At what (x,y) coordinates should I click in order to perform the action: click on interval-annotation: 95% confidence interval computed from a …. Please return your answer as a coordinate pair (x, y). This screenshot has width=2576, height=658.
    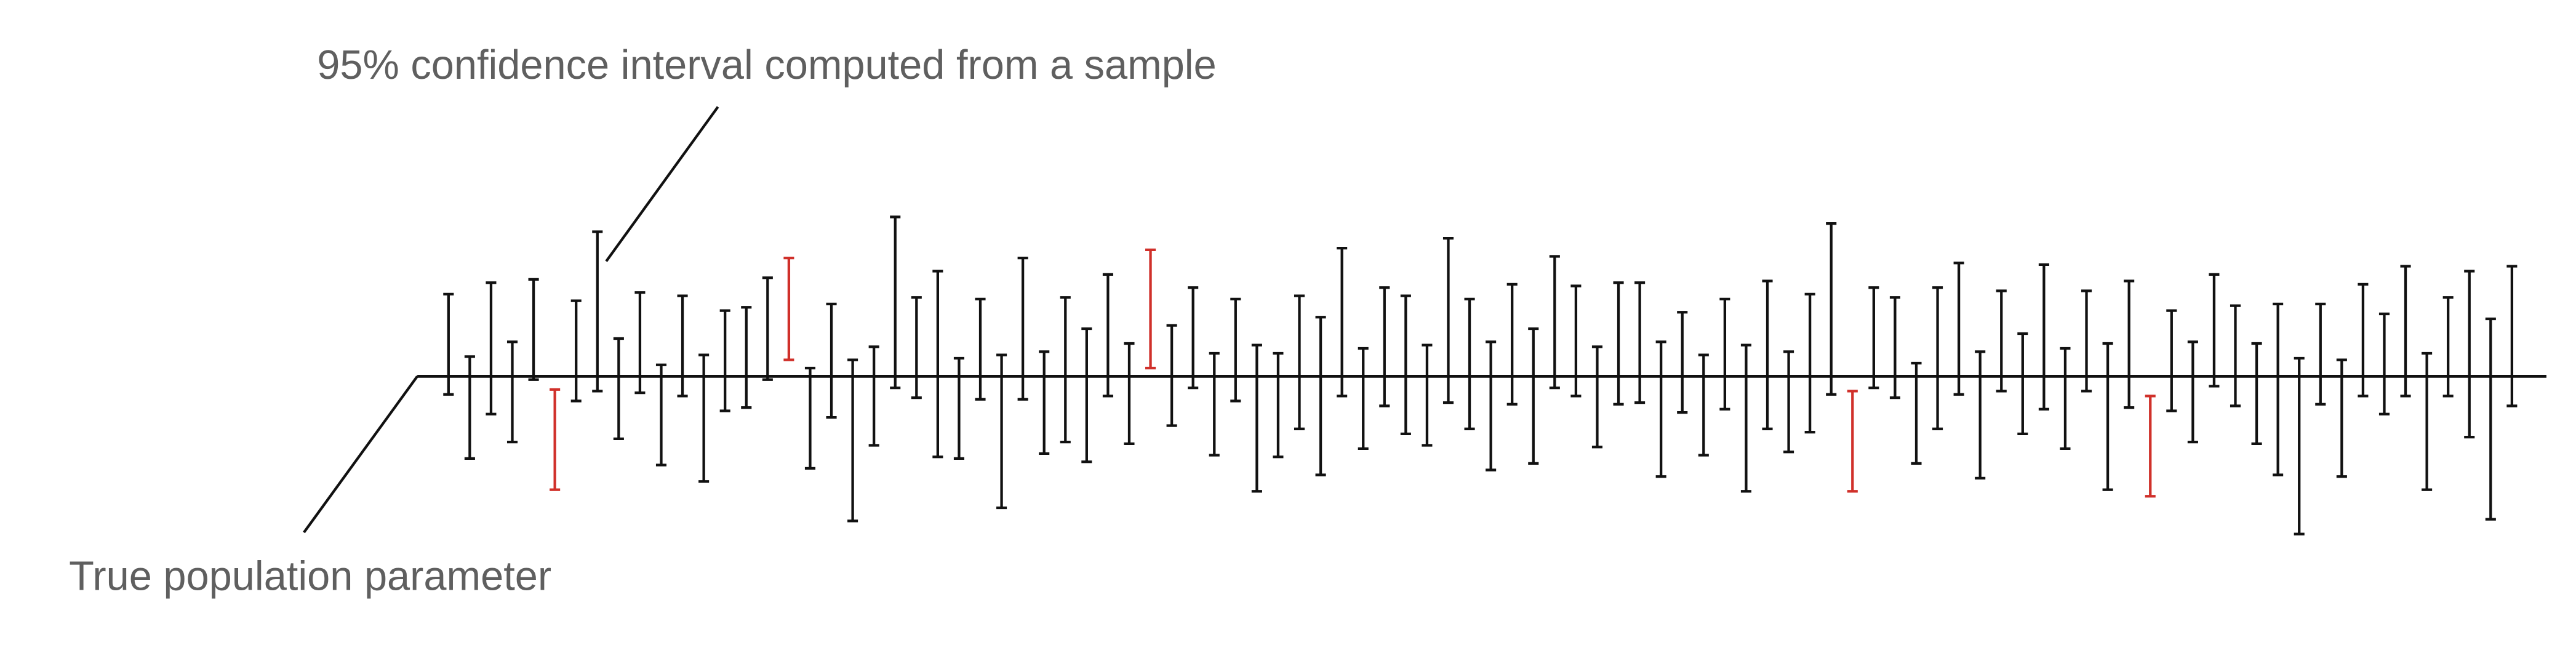
    Looking at the image, I should click on (767, 65).